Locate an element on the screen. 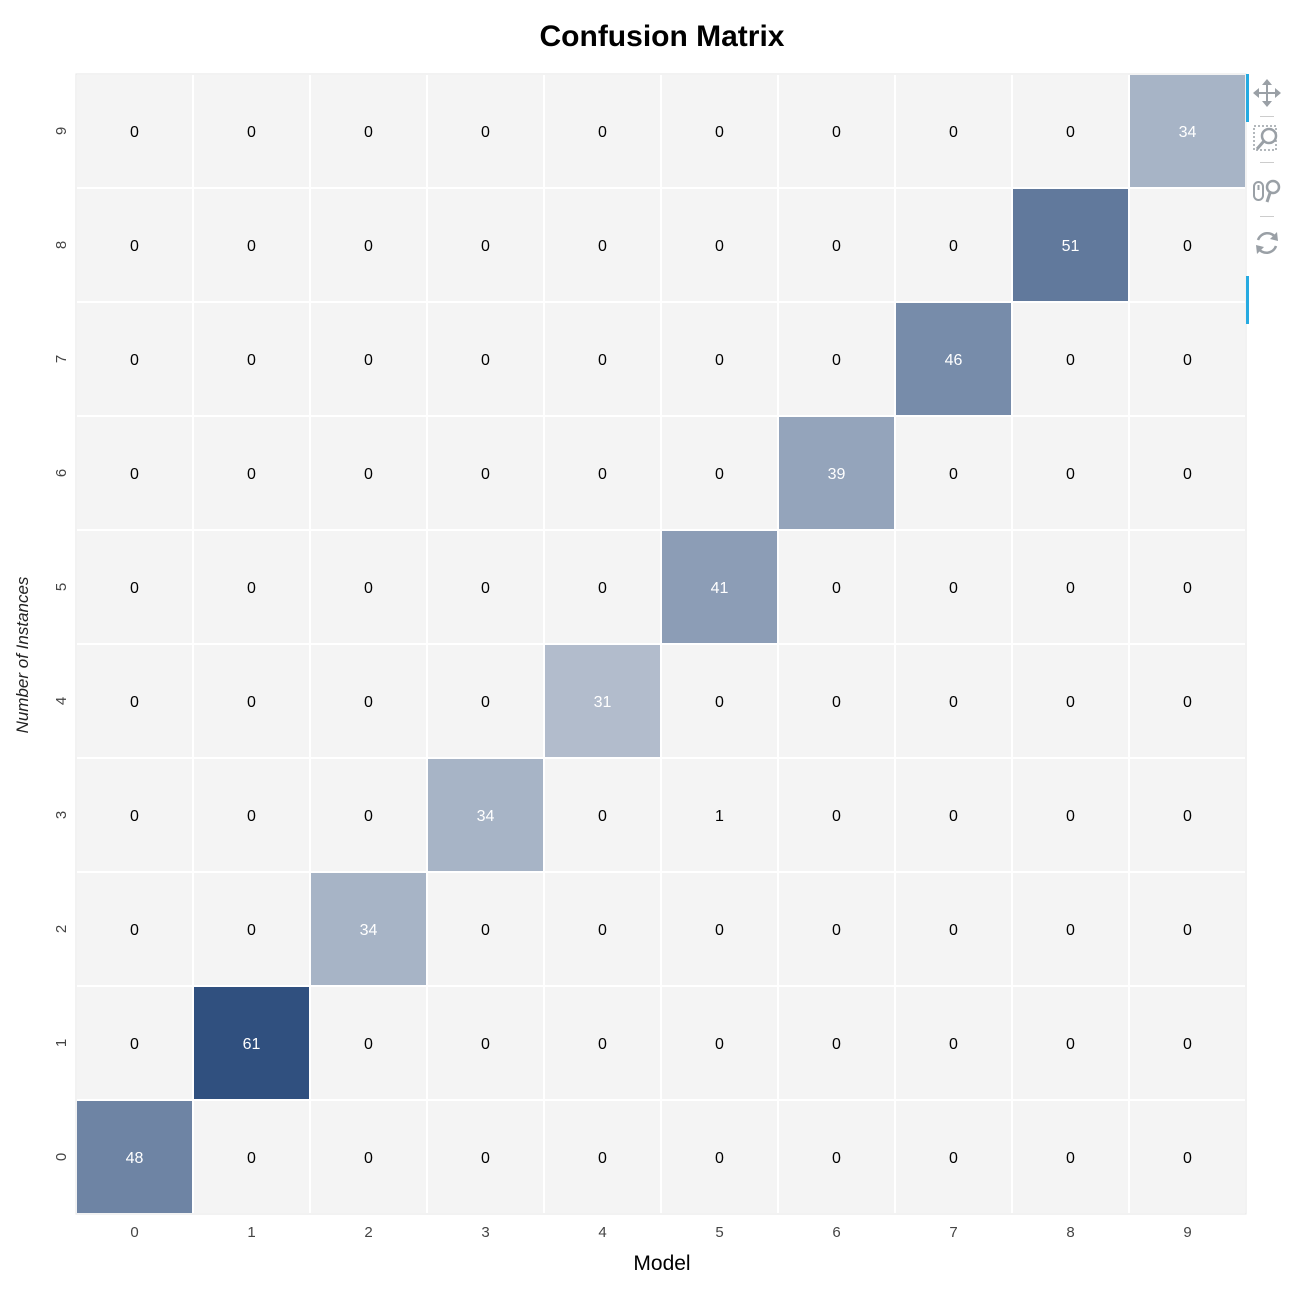  y-tick-label: 7 is located at coordinates (61, 359).